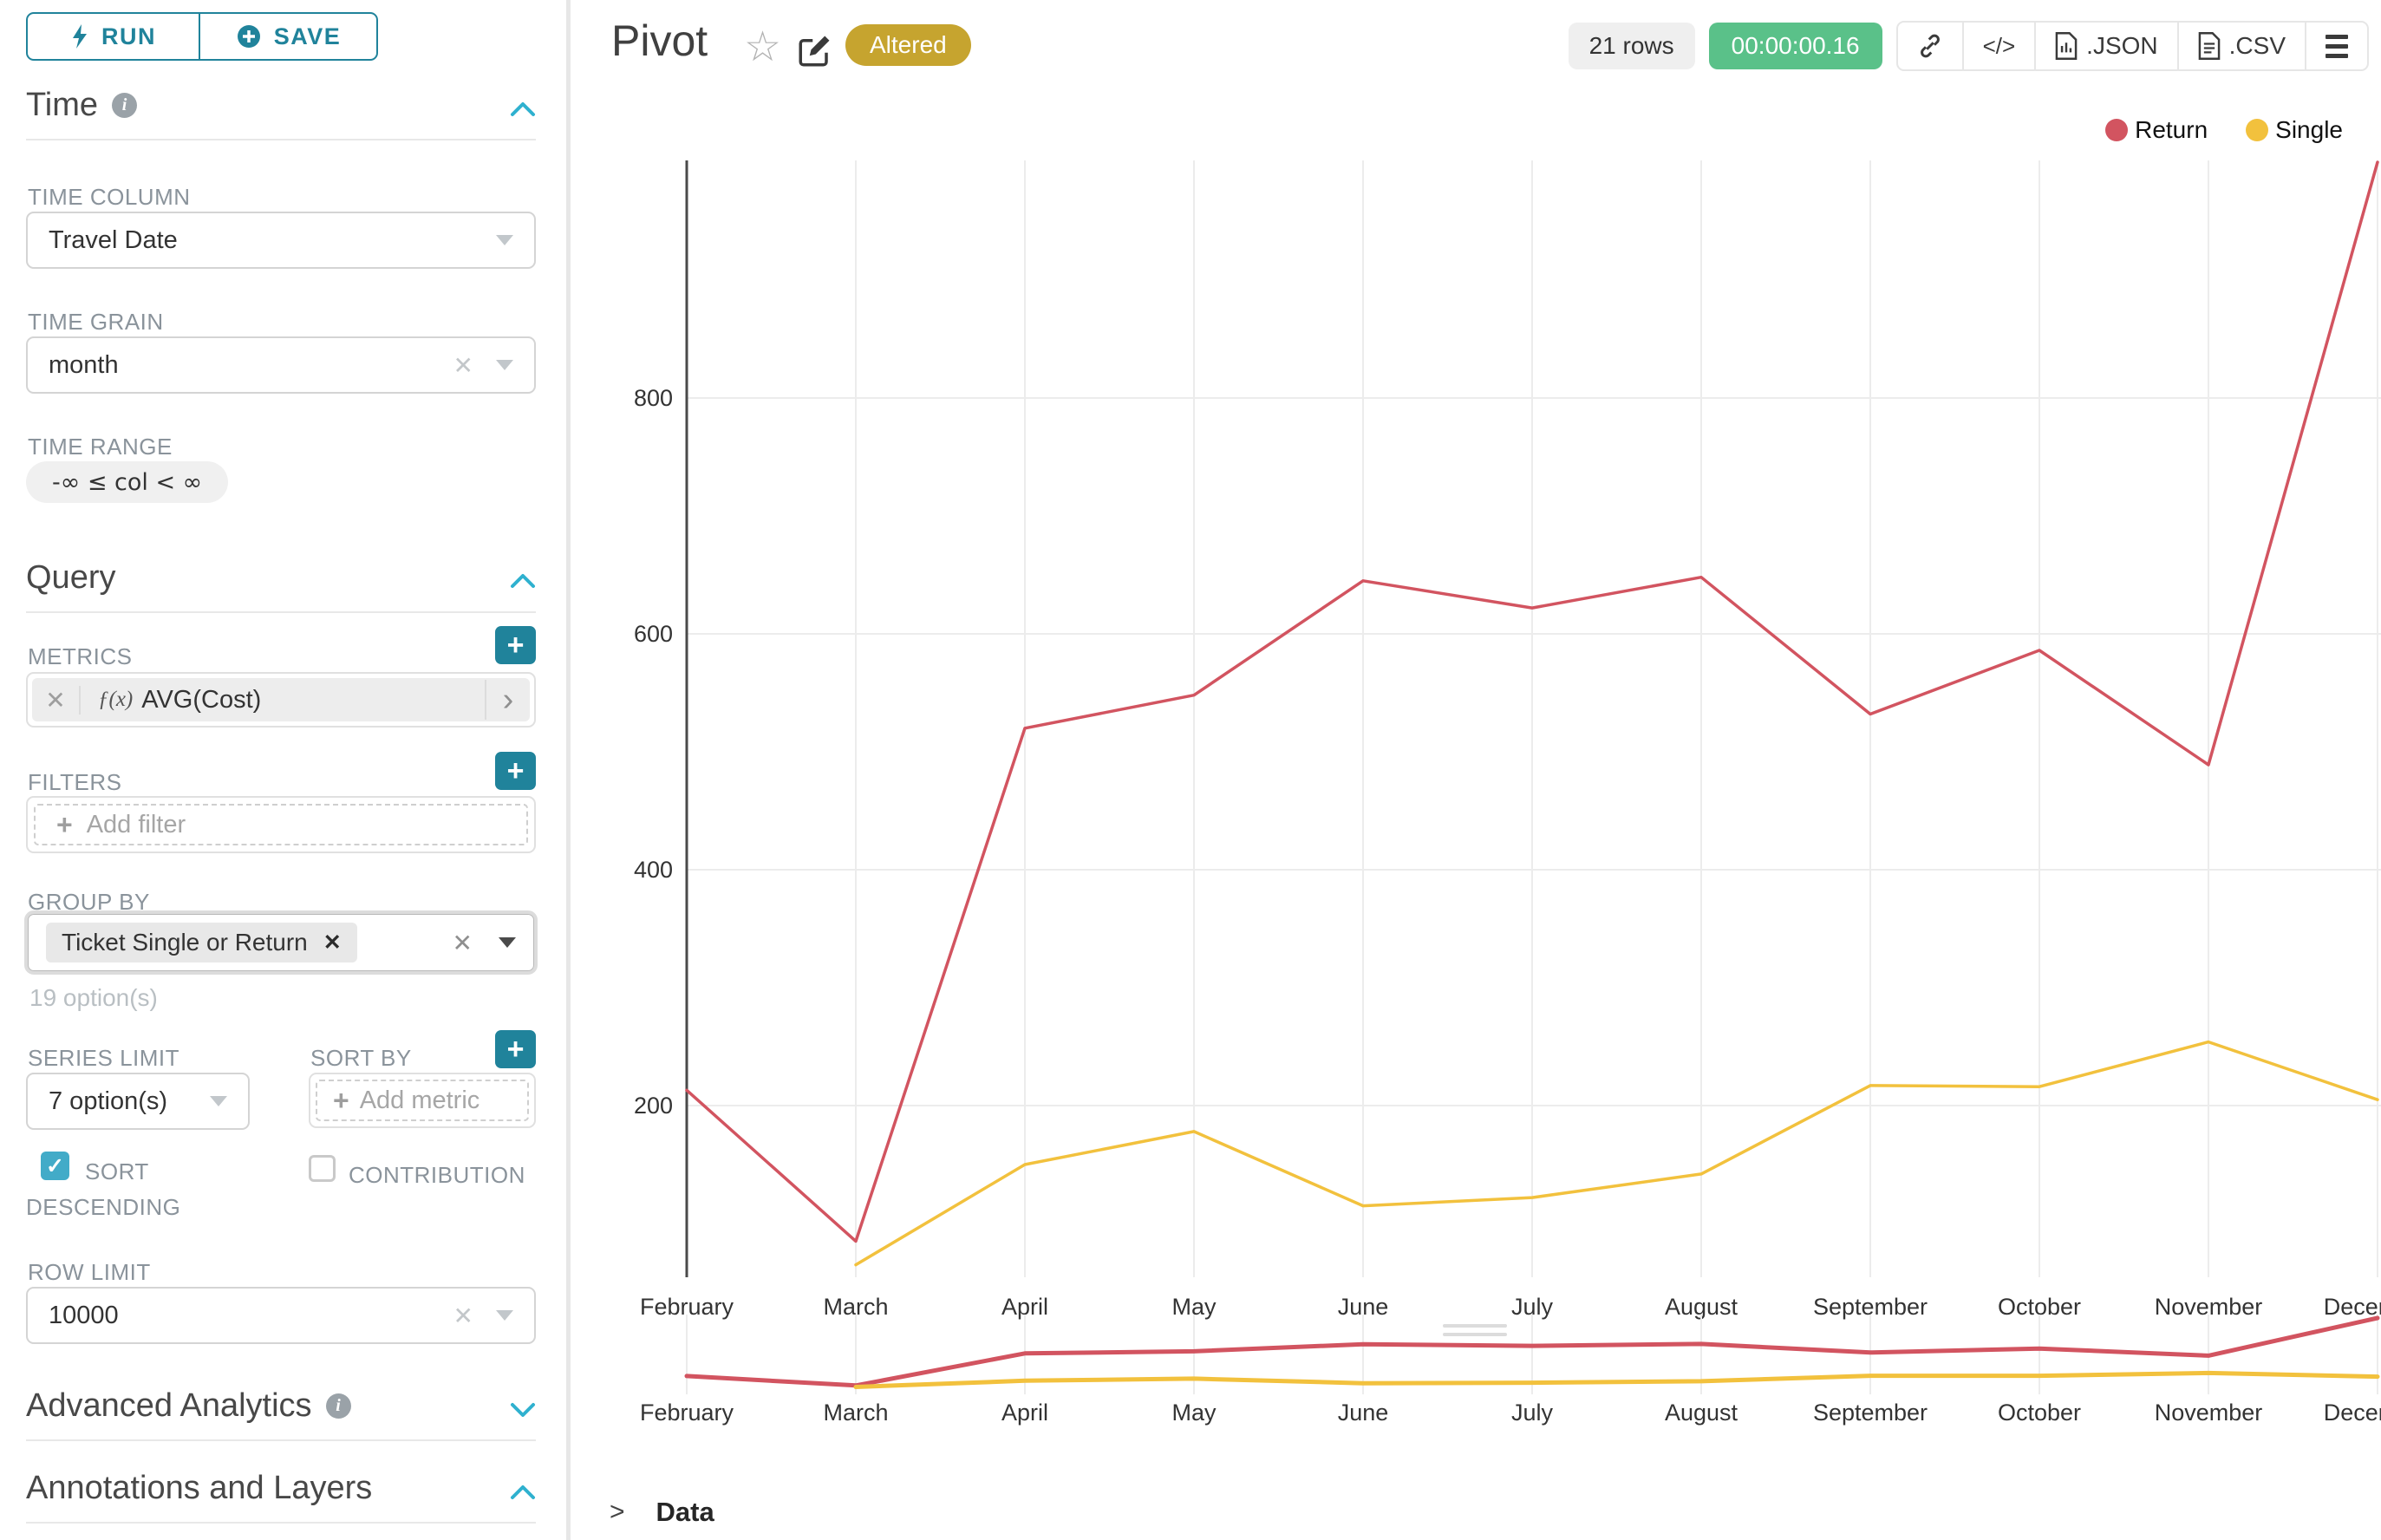 Image resolution: width=2381 pixels, height=1540 pixels. I want to click on time-column-select: Travel Date, so click(281, 240).